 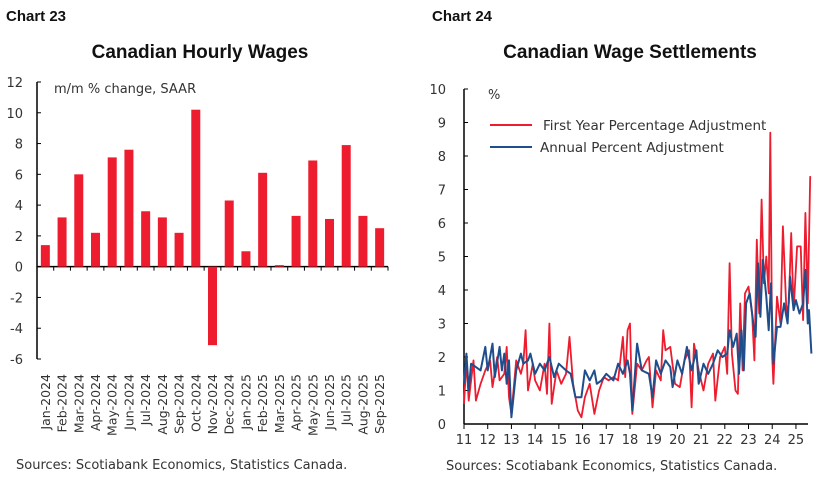 I want to click on x-tick-label: 17, so click(x=606, y=440).